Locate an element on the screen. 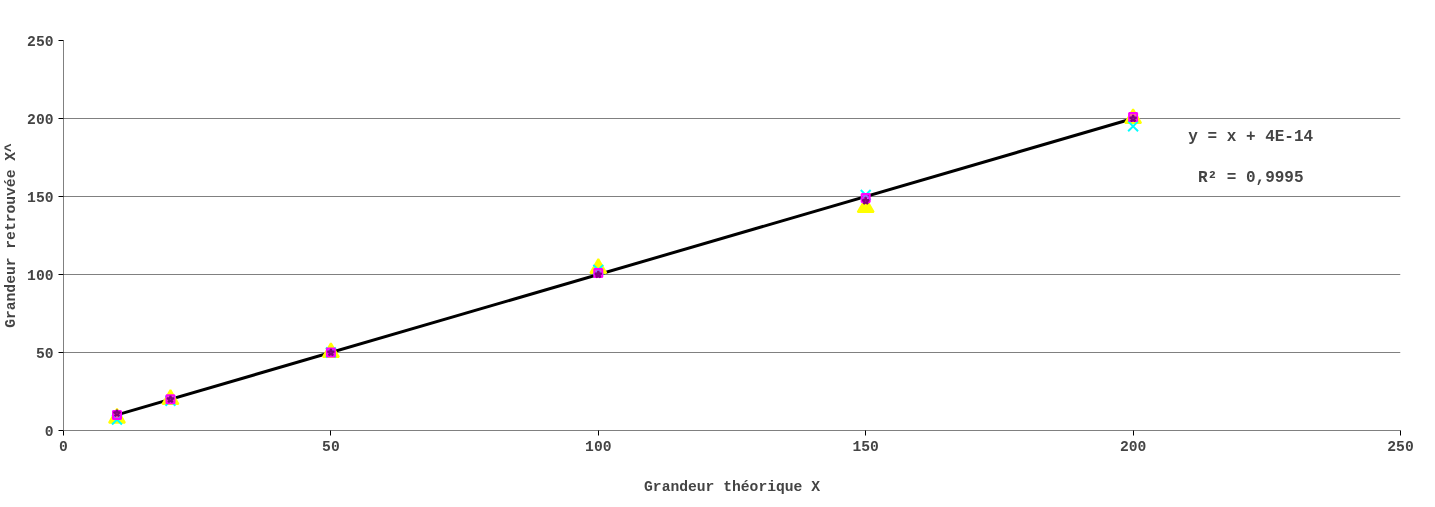 The image size is (1435, 507). x-tick-label: 50 is located at coordinates (331, 446).